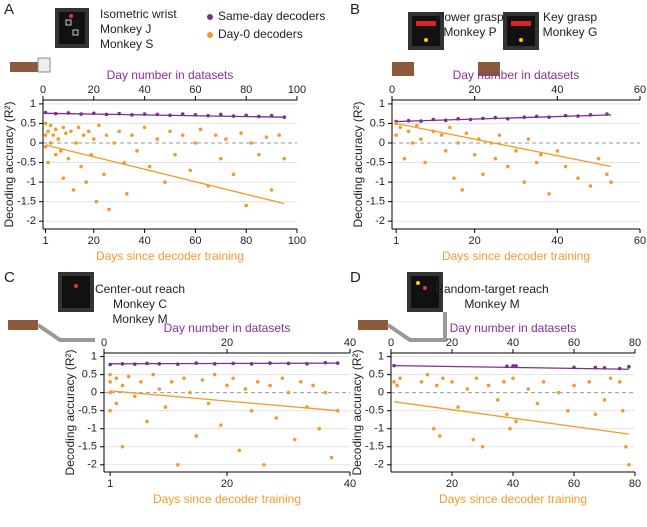 Image resolution: width=647 pixels, height=527 pixels. I want to click on panel-note: Monkey C, so click(140, 304).